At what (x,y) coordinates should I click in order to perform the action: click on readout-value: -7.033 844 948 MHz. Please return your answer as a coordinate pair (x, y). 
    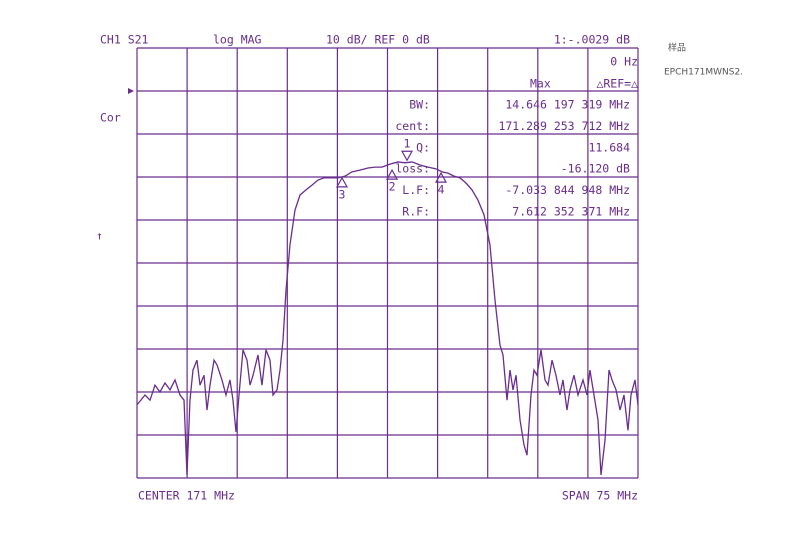
    Looking at the image, I should click on (567, 190).